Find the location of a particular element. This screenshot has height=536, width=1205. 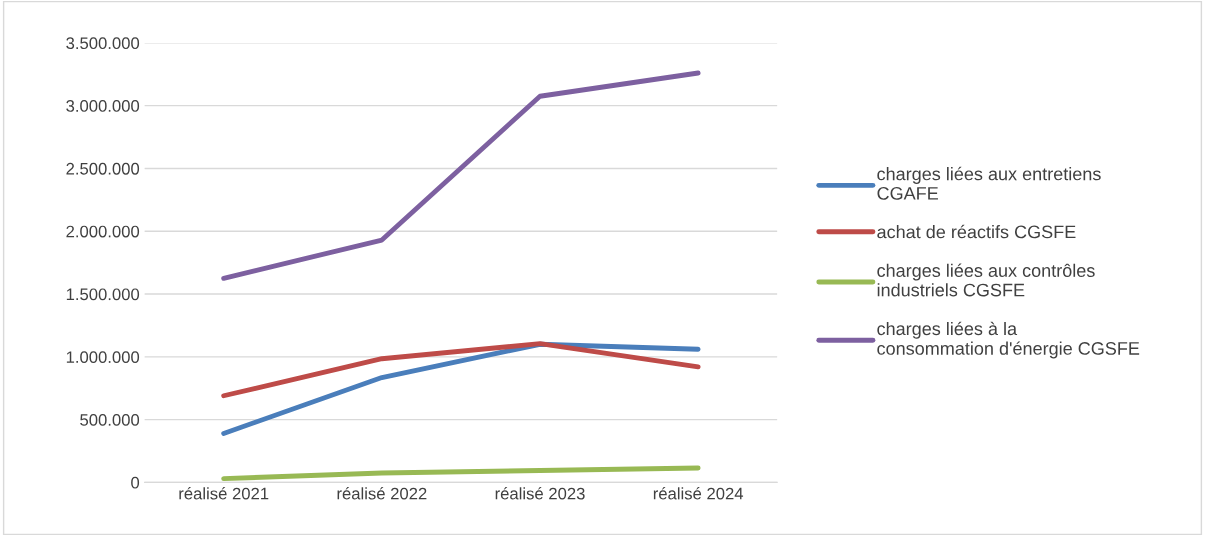

x-tick-label: réalisé 2021 is located at coordinates (224, 493).